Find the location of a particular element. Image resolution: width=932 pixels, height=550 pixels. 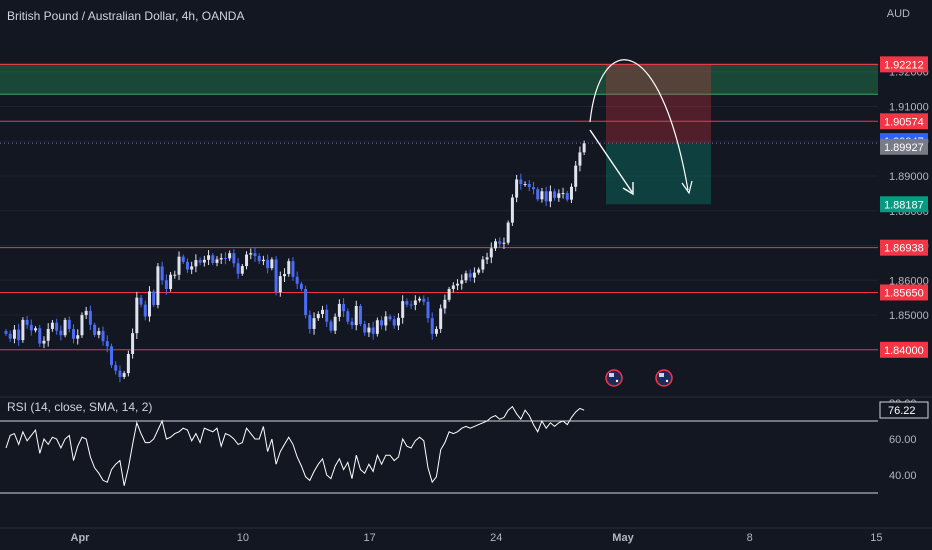

time-tick: 10 is located at coordinates (243, 538).